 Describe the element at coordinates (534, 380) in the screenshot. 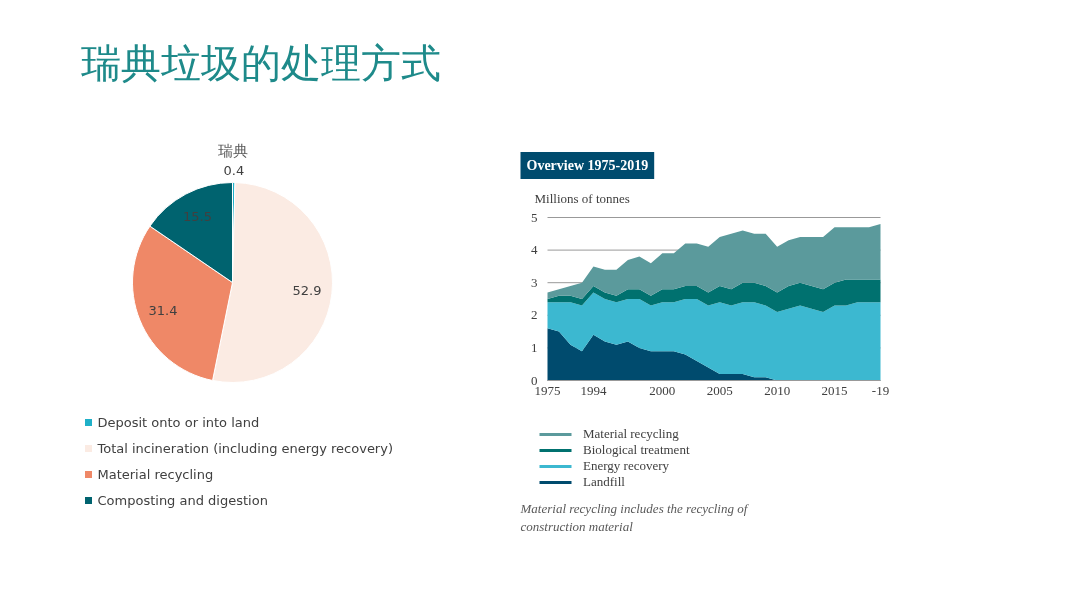

I see `y-tick-label: 0` at that location.